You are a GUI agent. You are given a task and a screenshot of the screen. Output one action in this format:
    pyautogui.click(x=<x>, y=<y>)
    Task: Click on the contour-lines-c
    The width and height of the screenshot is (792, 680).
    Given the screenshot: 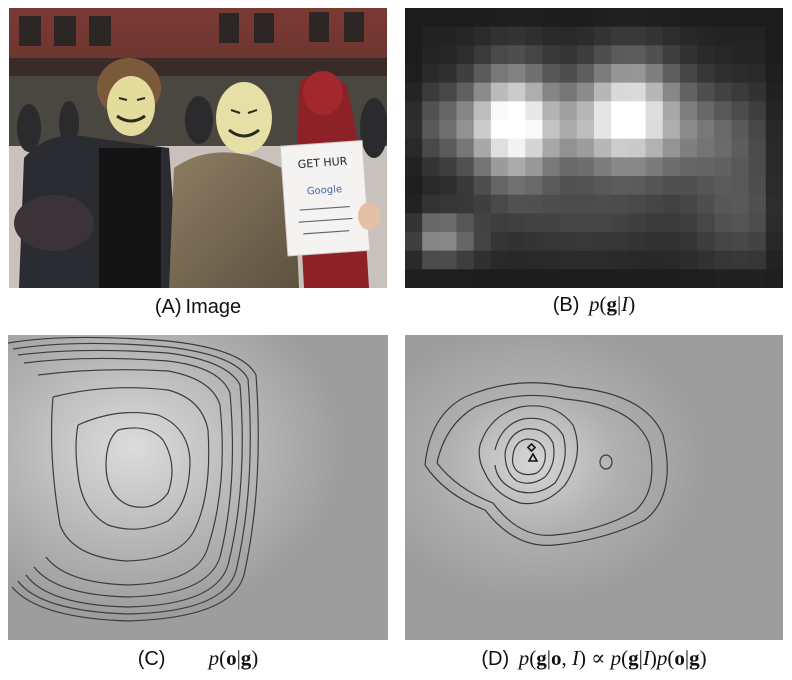 What is the action you would take?
    pyautogui.click(x=133, y=479)
    